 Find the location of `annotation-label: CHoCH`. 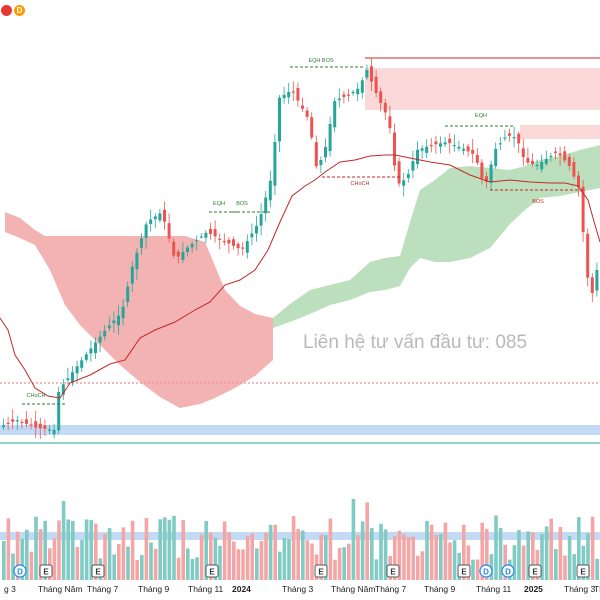

annotation-label: CHoCH is located at coordinates (360, 184).